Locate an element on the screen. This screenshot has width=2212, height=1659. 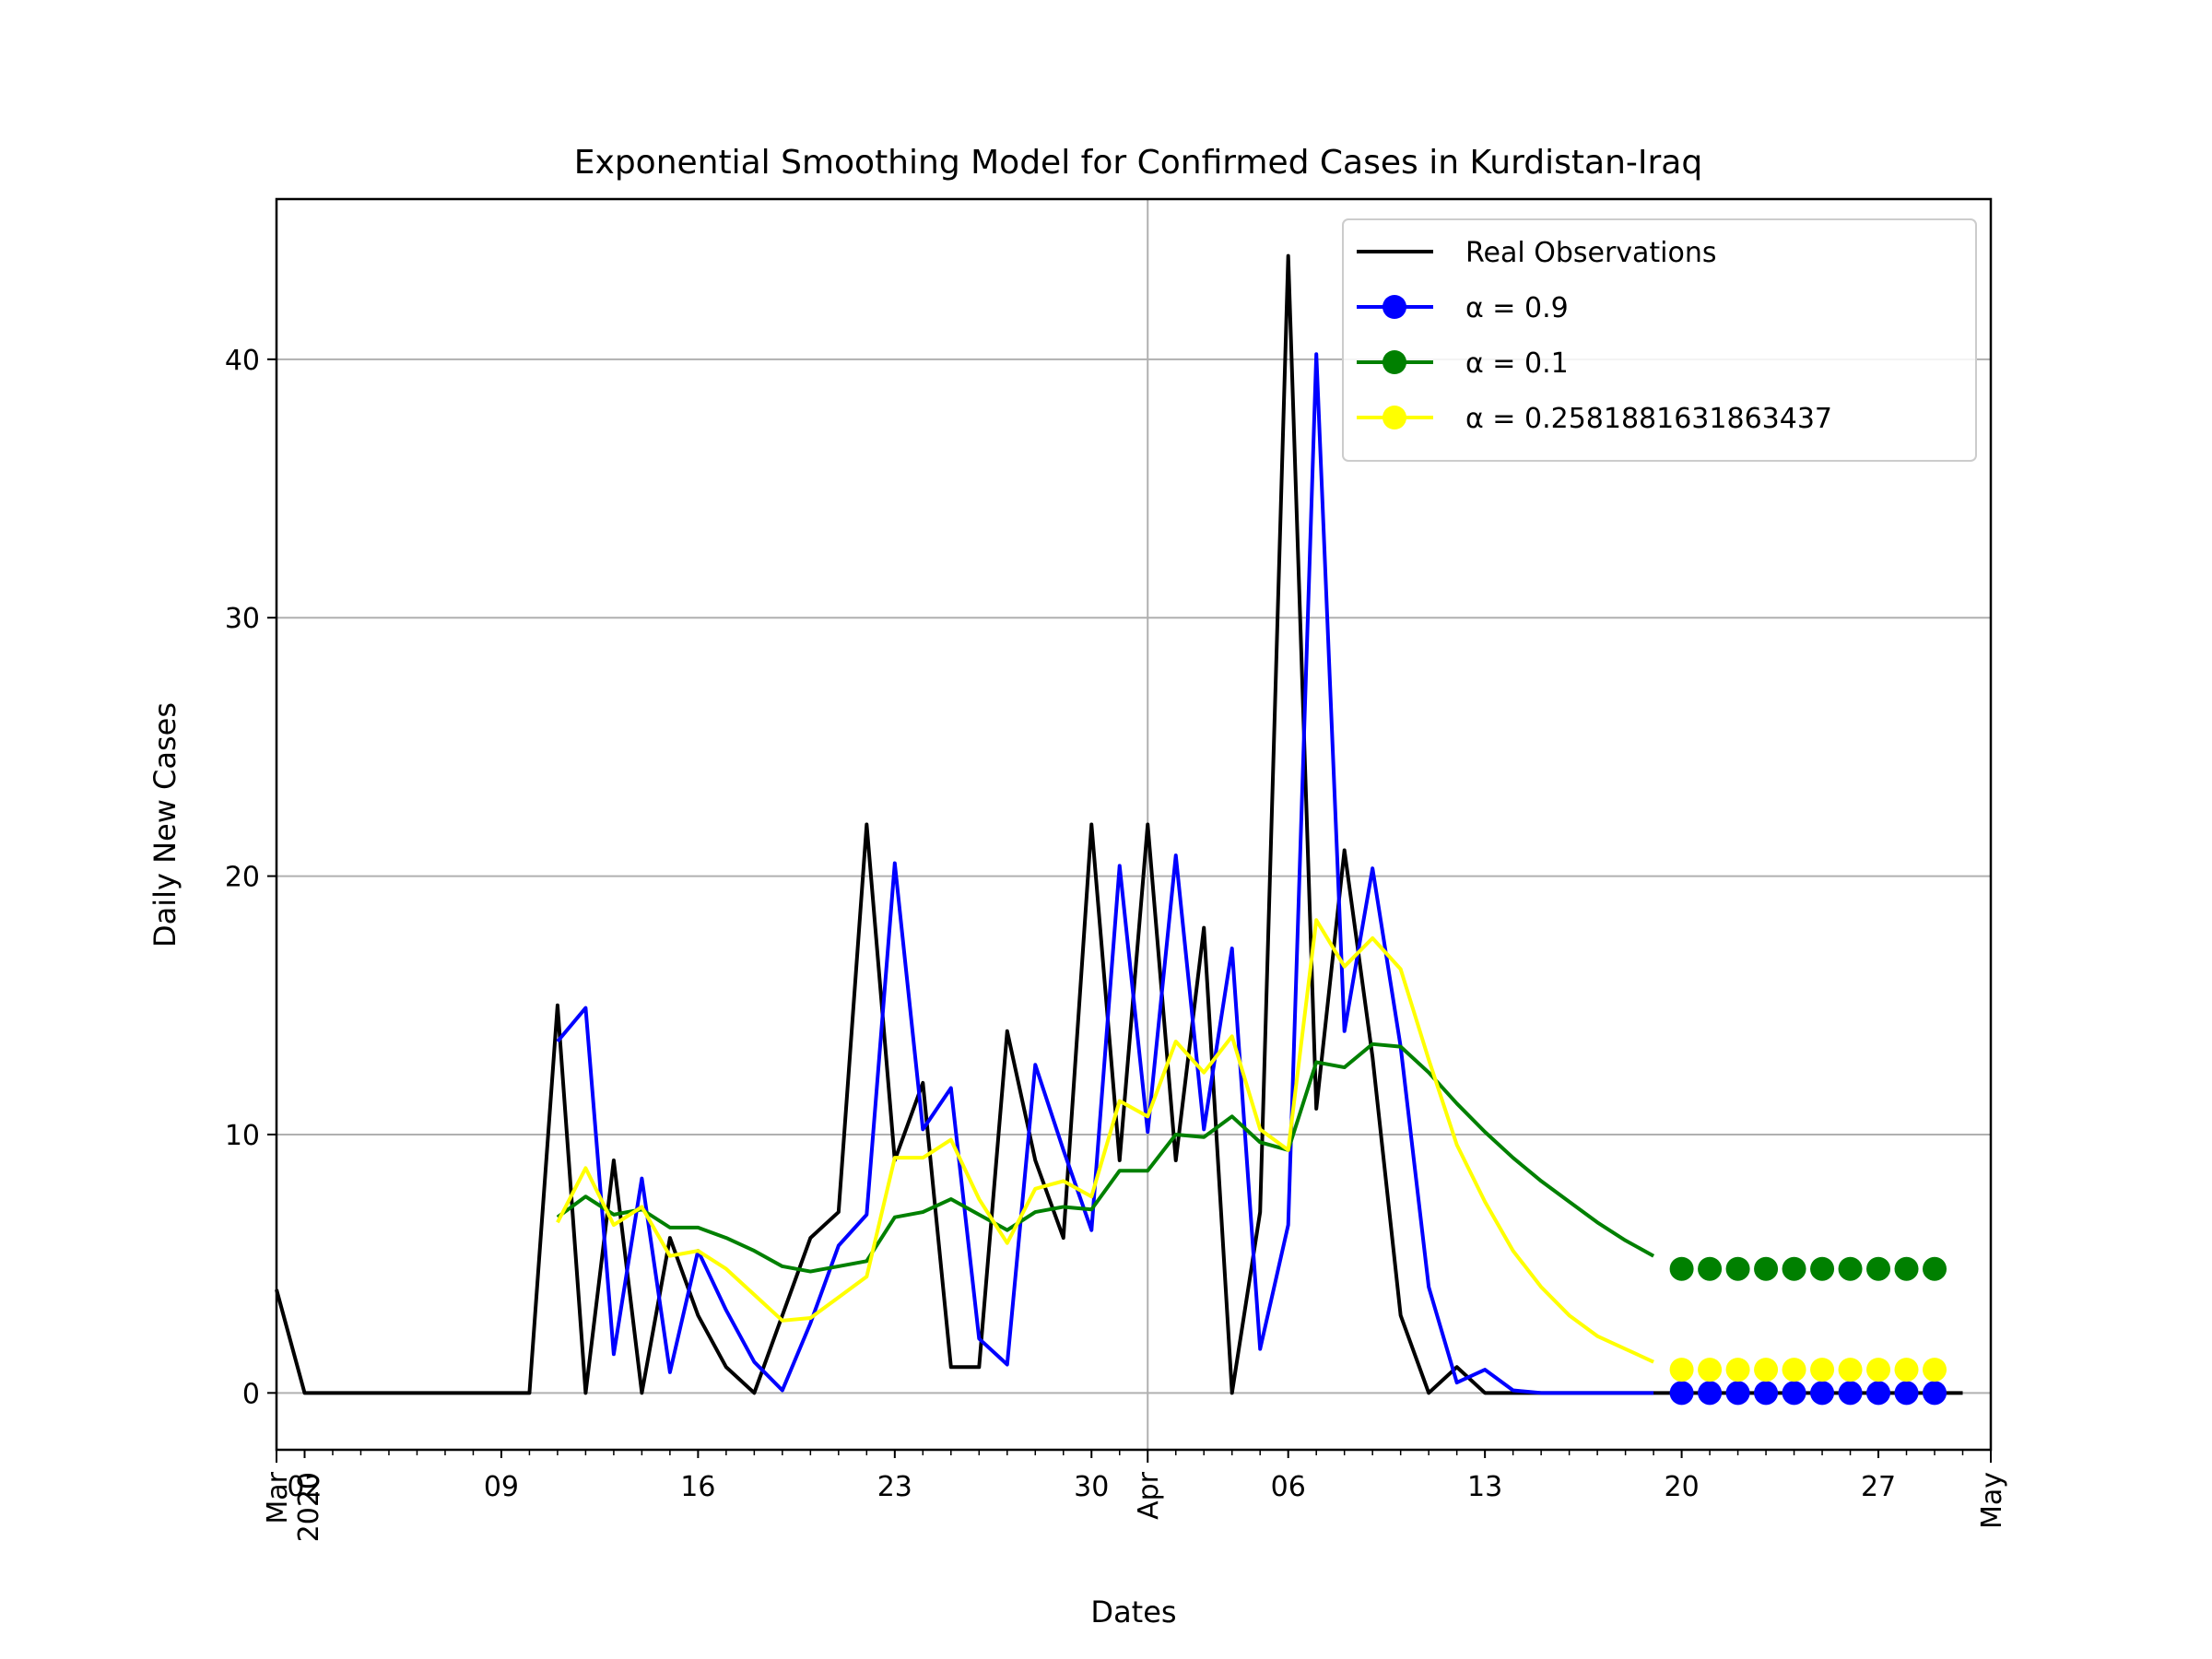
legend-label: α = 0.9 is located at coordinates (1517, 308).